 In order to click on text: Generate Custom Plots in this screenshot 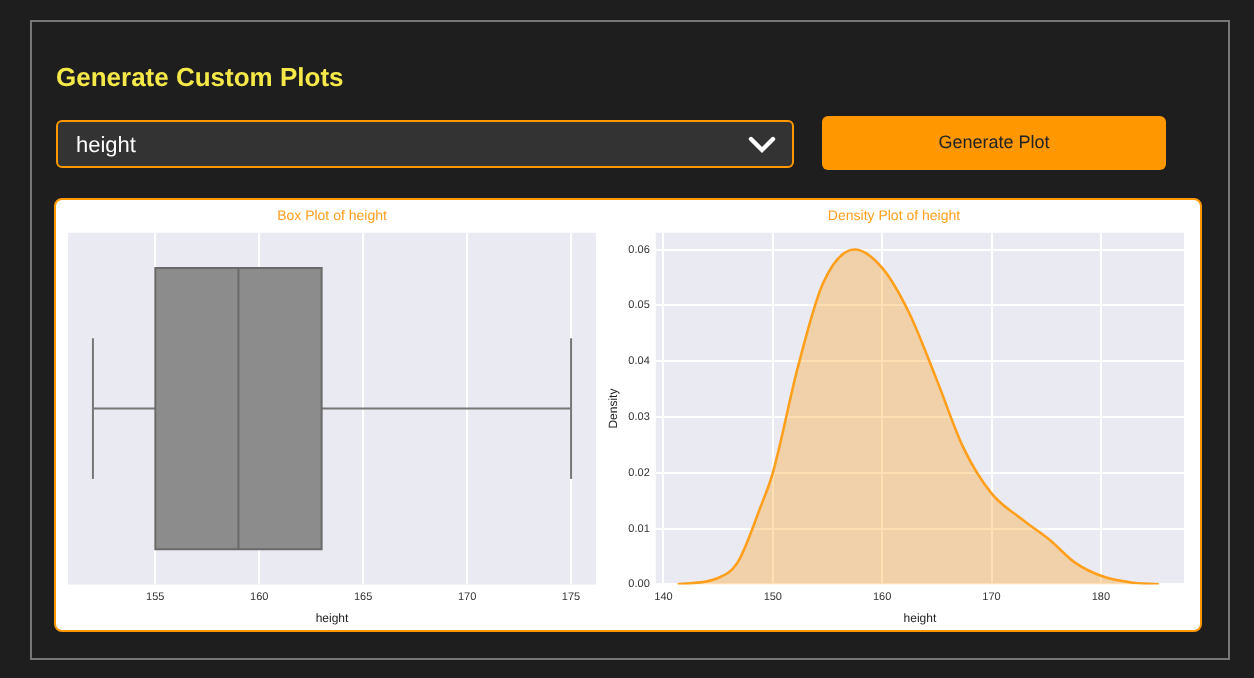, I will do `click(200, 77)`.